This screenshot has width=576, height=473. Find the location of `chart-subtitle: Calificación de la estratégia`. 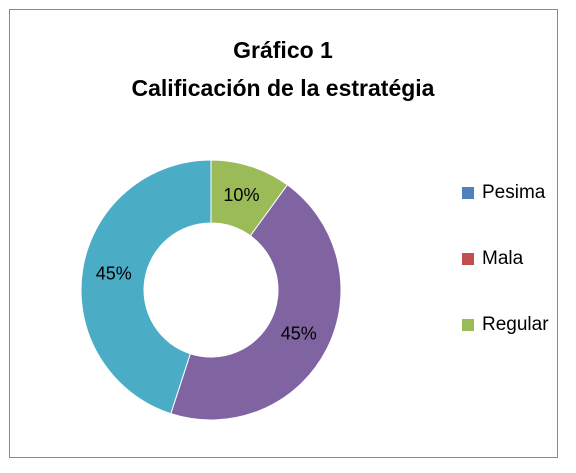

chart-subtitle: Calificación de la estratégia is located at coordinates (283, 88).